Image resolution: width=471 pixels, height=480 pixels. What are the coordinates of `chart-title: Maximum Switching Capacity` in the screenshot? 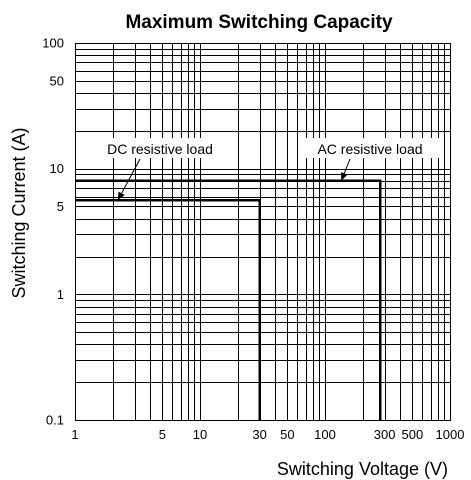 It's located at (259, 22).